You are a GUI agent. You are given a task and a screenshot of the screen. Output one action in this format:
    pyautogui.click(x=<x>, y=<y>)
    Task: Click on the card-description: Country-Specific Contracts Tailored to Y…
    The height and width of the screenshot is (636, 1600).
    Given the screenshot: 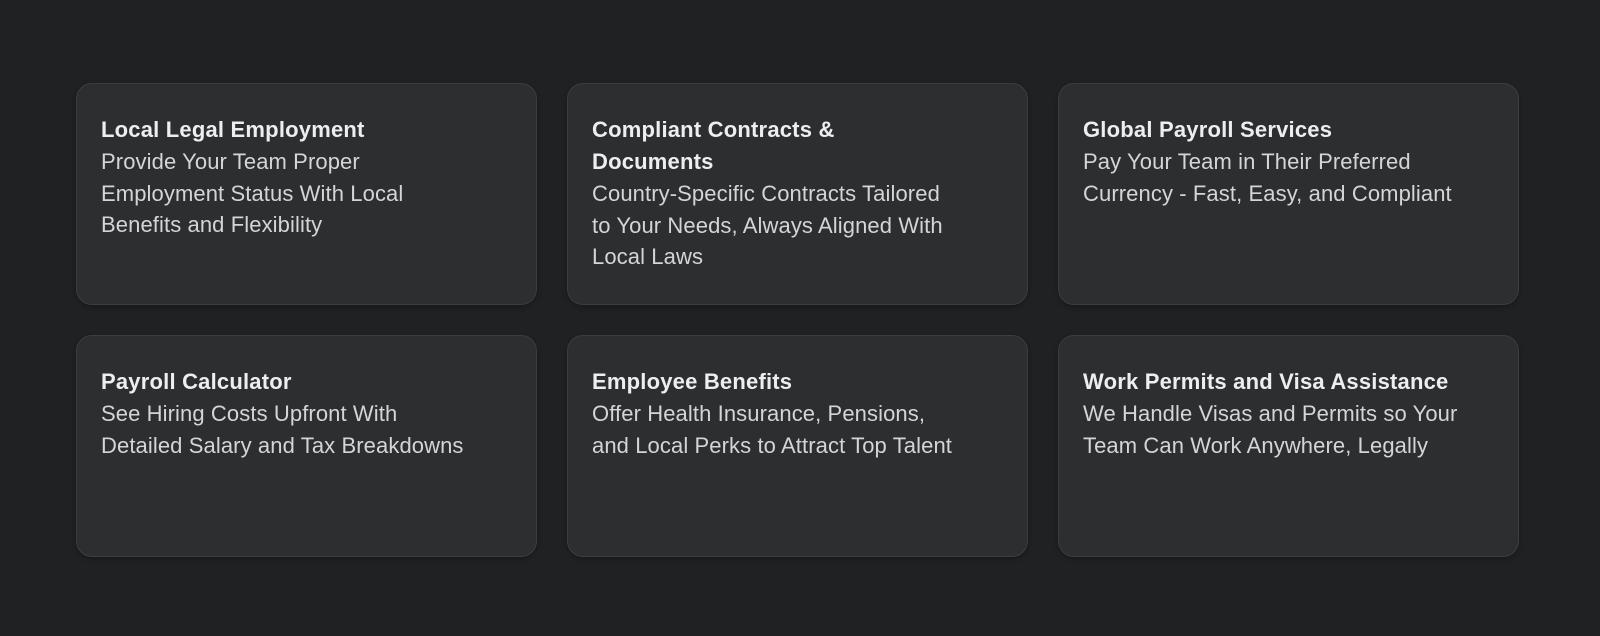 What is the action you would take?
    pyautogui.click(x=767, y=225)
    